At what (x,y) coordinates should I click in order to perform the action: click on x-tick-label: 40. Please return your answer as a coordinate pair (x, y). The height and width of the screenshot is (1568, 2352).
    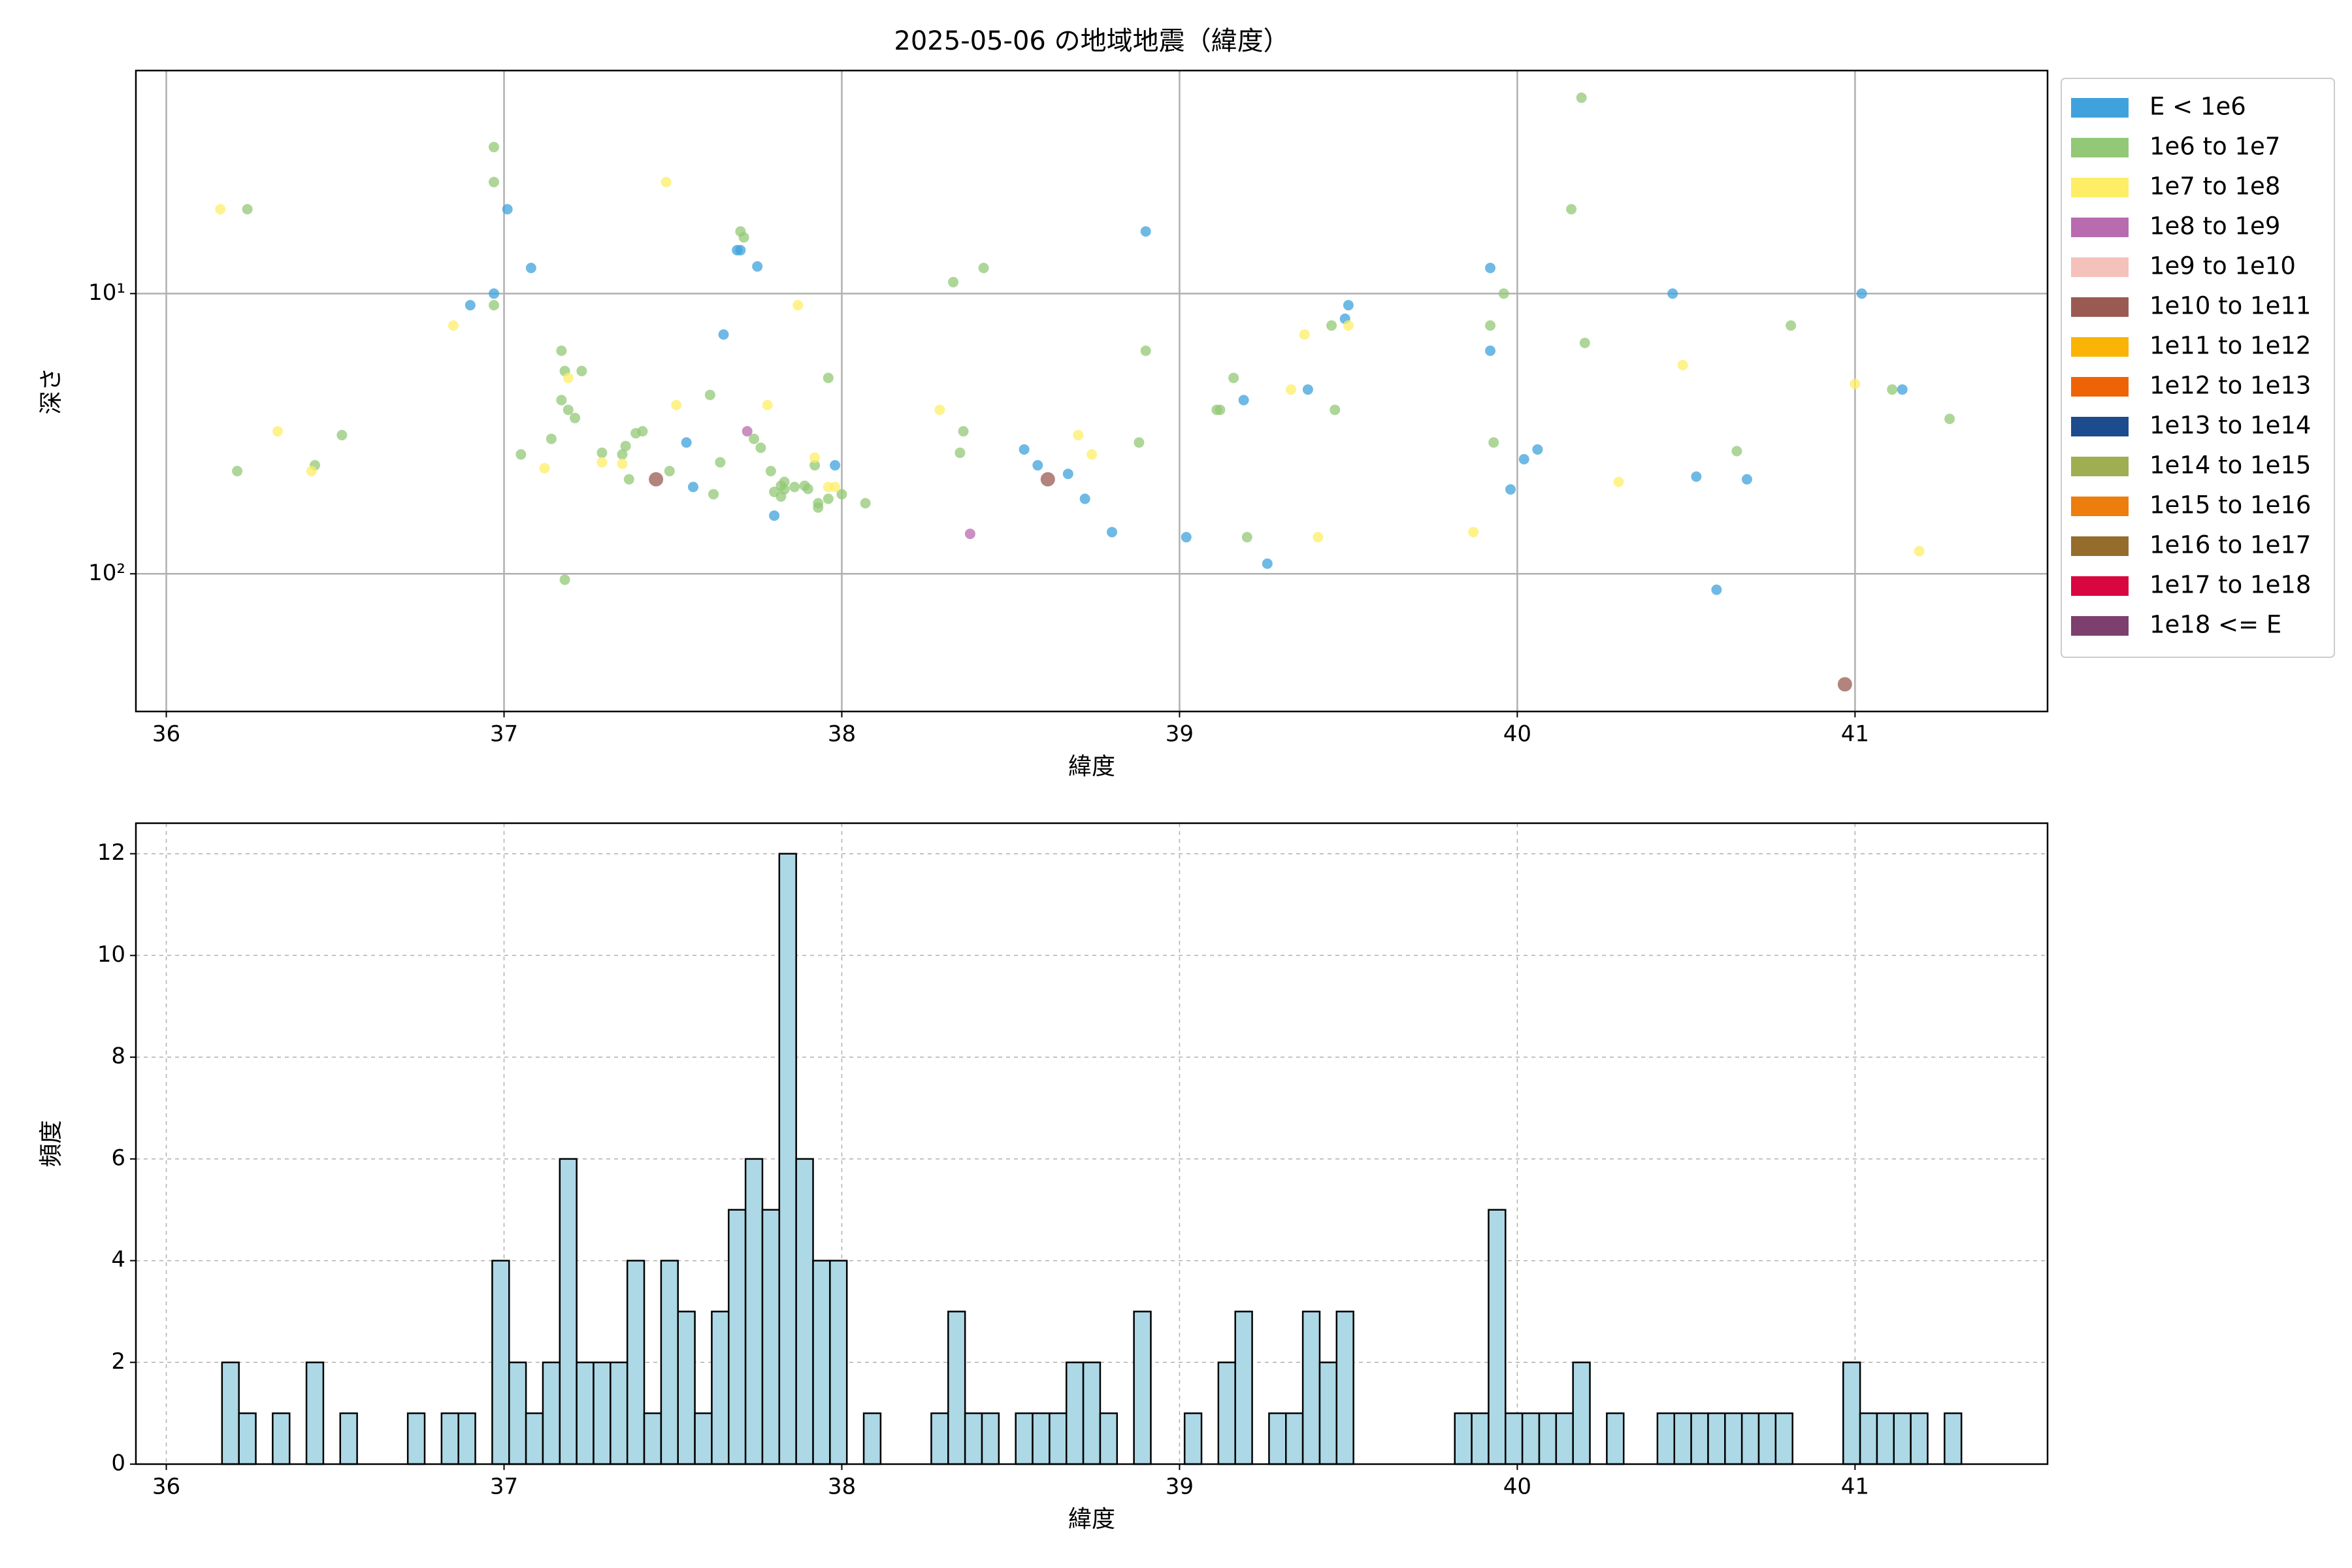
    Looking at the image, I should click on (1517, 734).